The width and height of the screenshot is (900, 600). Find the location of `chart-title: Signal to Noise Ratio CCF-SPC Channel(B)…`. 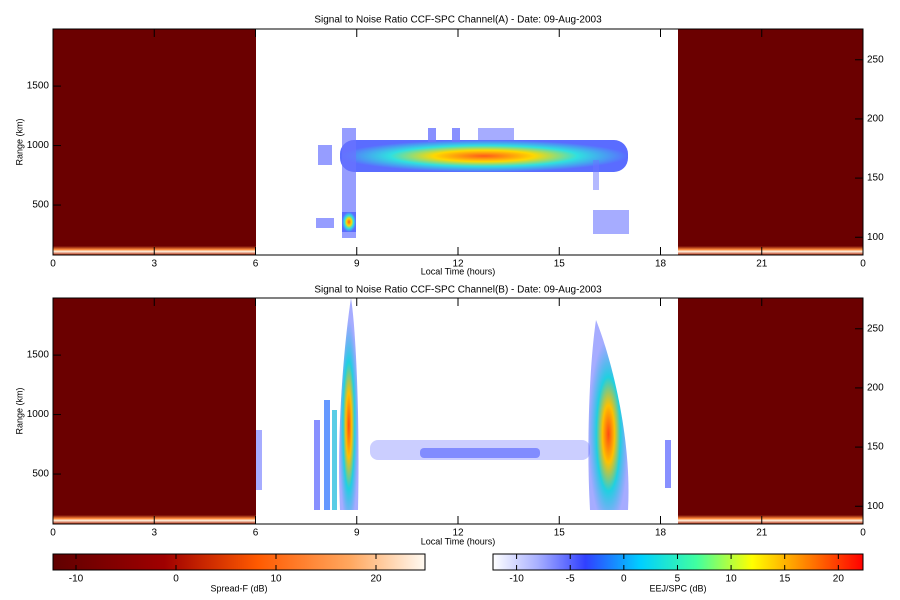

chart-title: Signal to Noise Ratio CCF-SPC Channel(B)… is located at coordinates (458, 290).